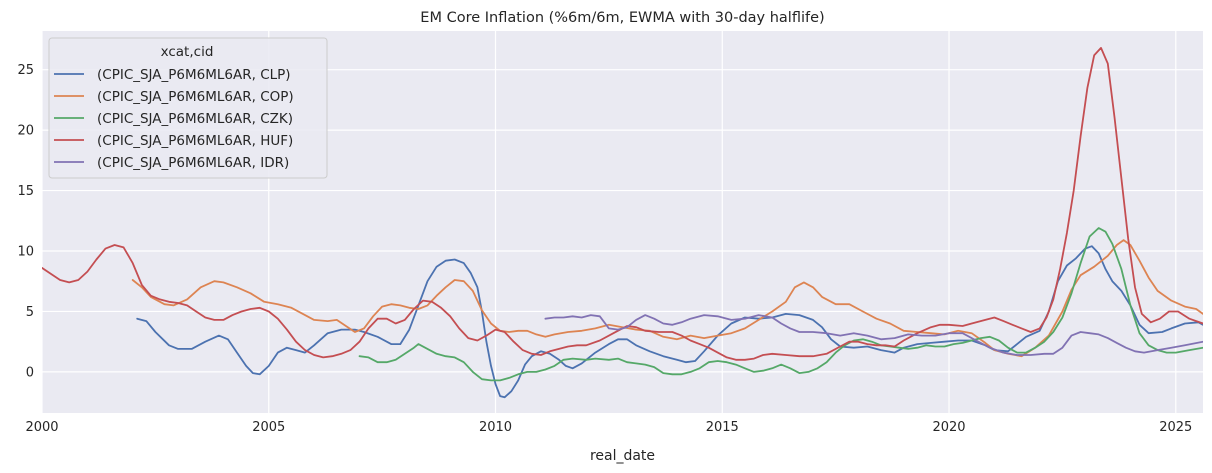 The image size is (1212, 473). What do you see at coordinates (495, 427) in the screenshot?
I see `x-tick-label: 2010` at bounding box center [495, 427].